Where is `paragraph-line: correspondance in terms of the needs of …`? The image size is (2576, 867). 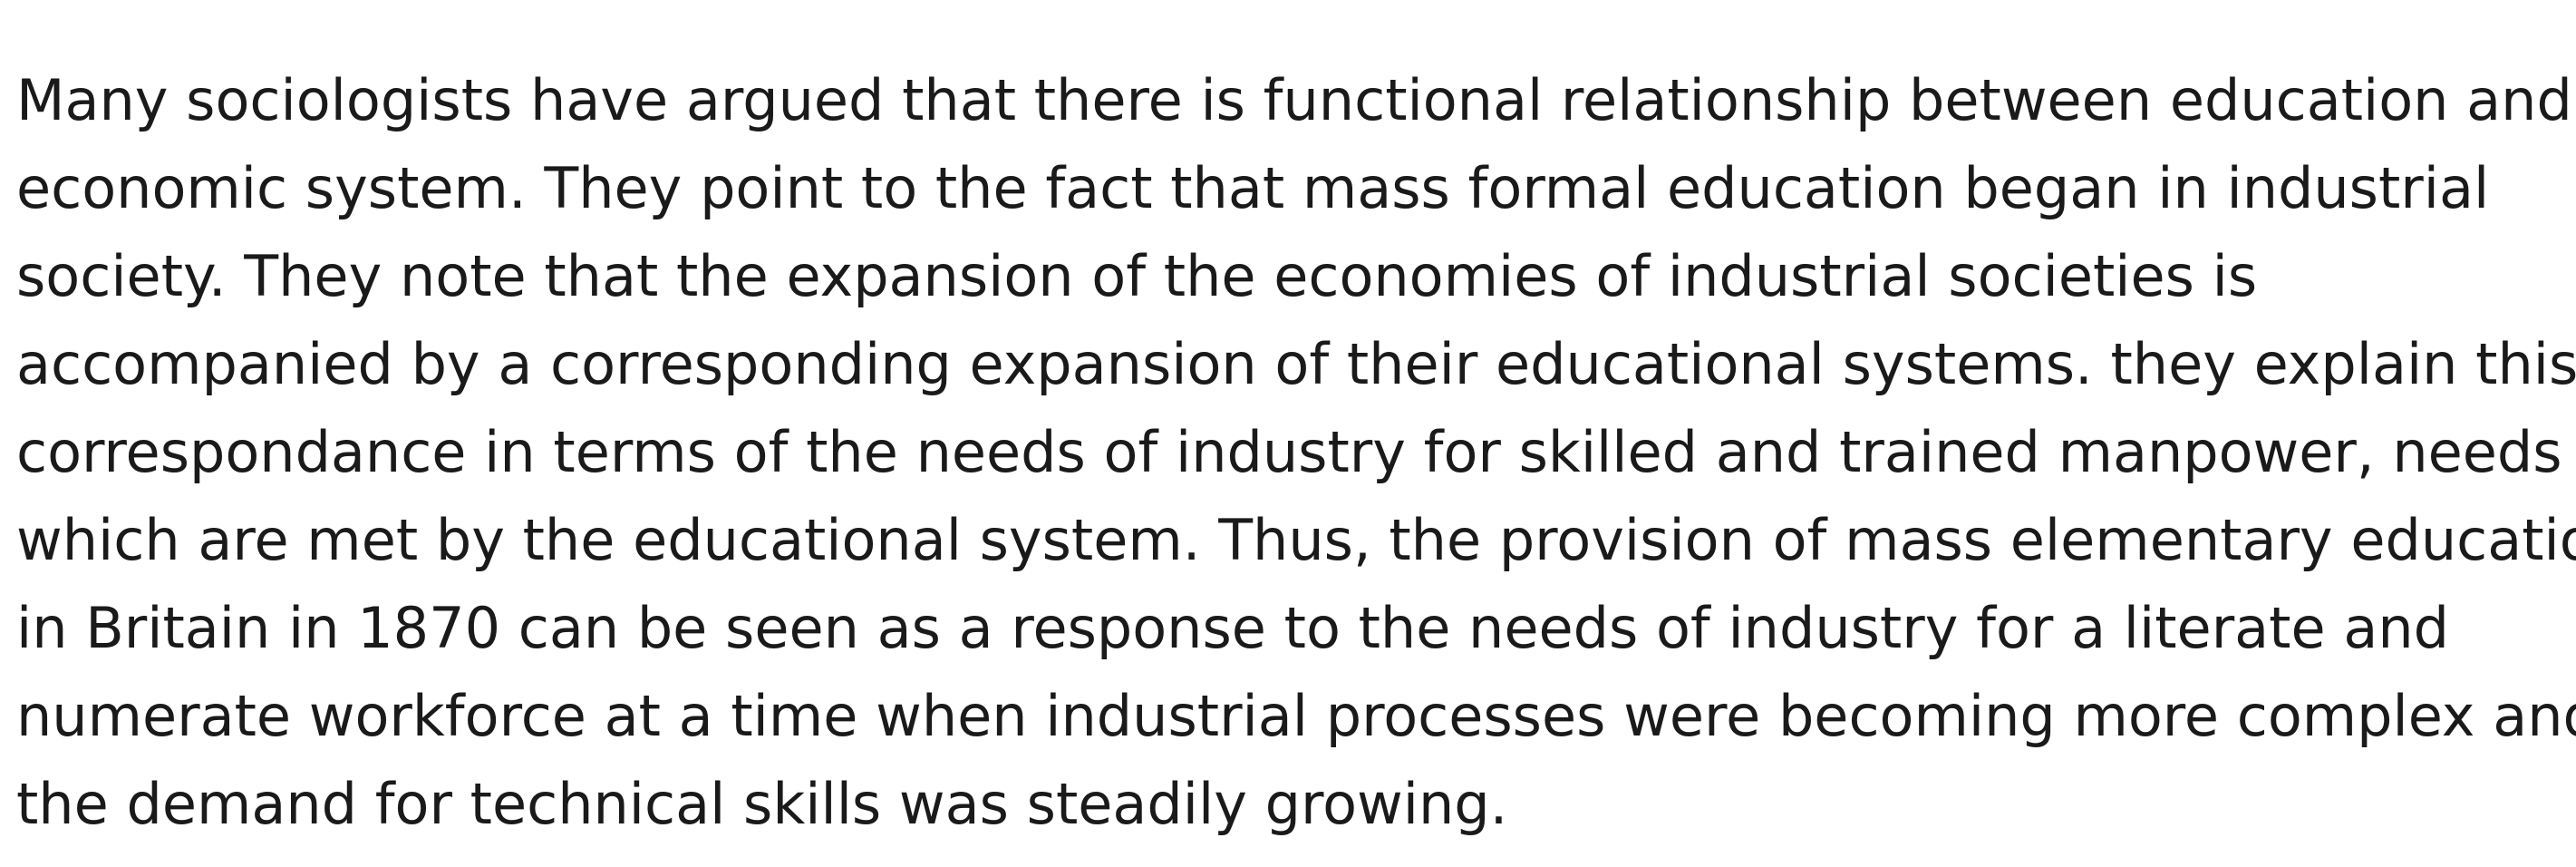 paragraph-line: correspondance in terms of the needs of … is located at coordinates (1289, 452).